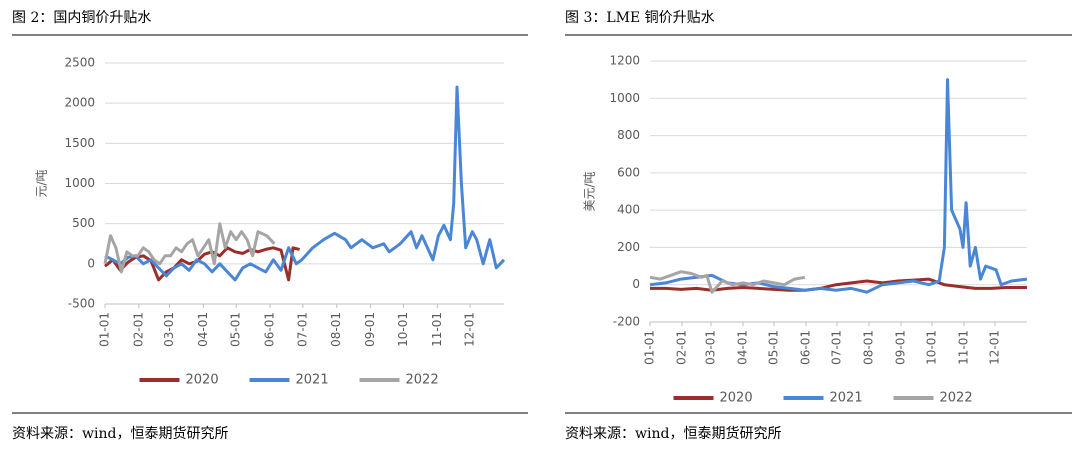 This screenshot has width=1080, height=458. I want to click on y-tick-label: 800, so click(628, 135).